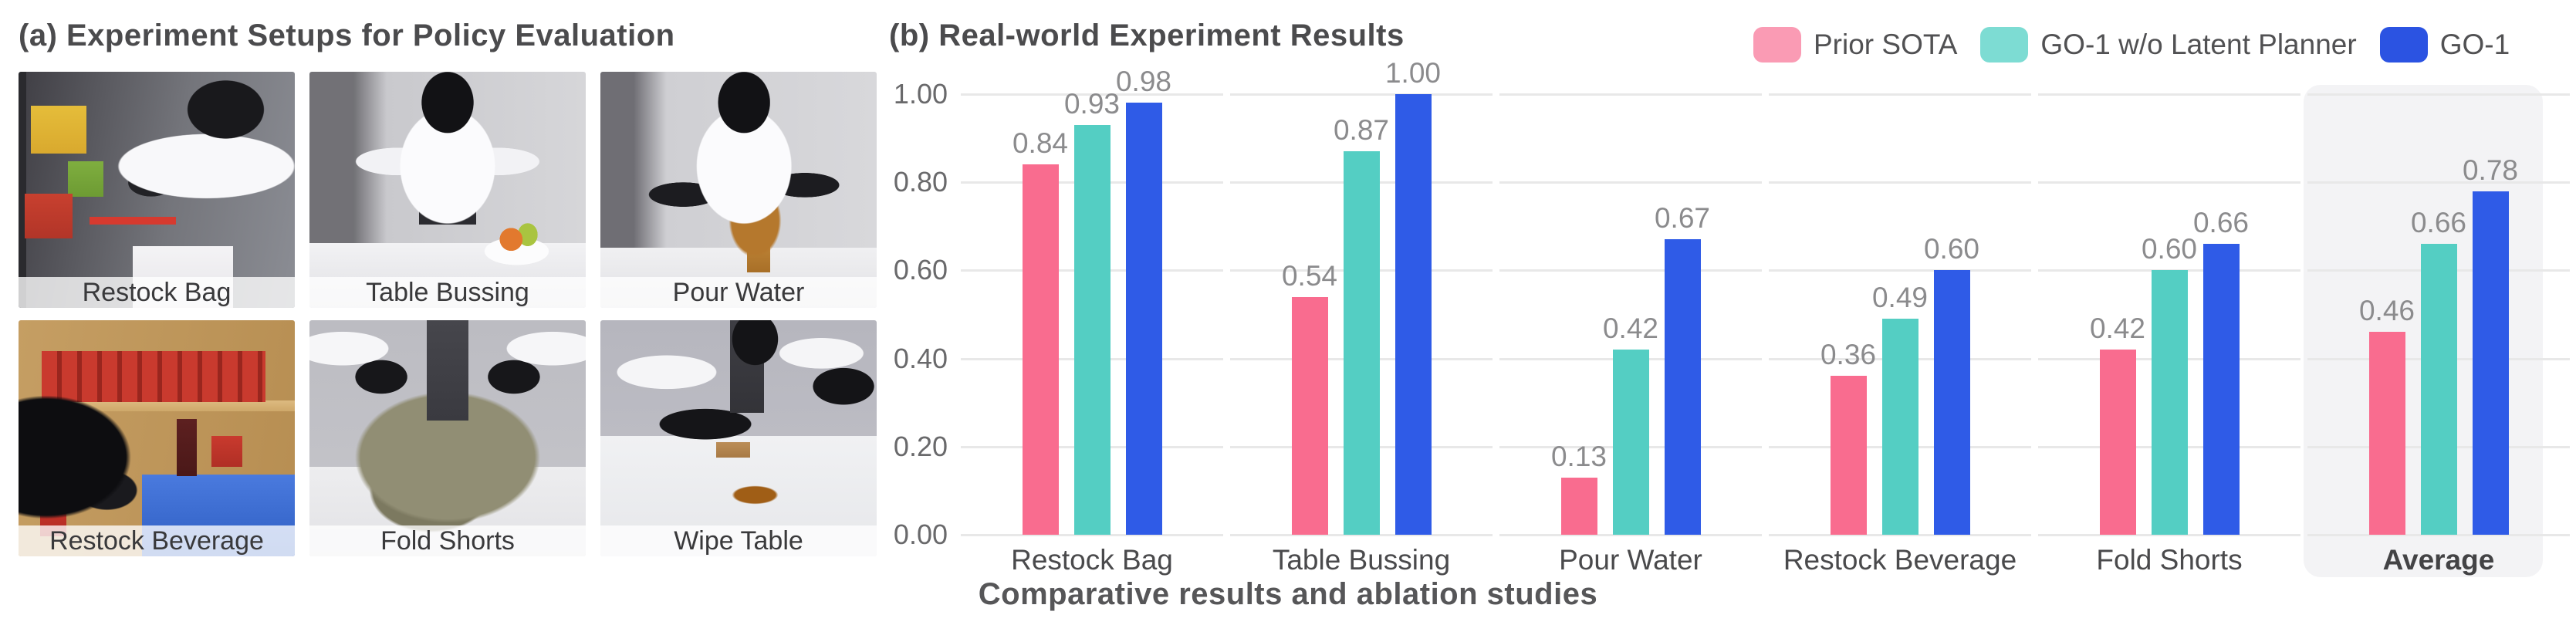 This screenshot has height=642, width=2576. I want to click on photo-label: Wipe Table, so click(738, 540).